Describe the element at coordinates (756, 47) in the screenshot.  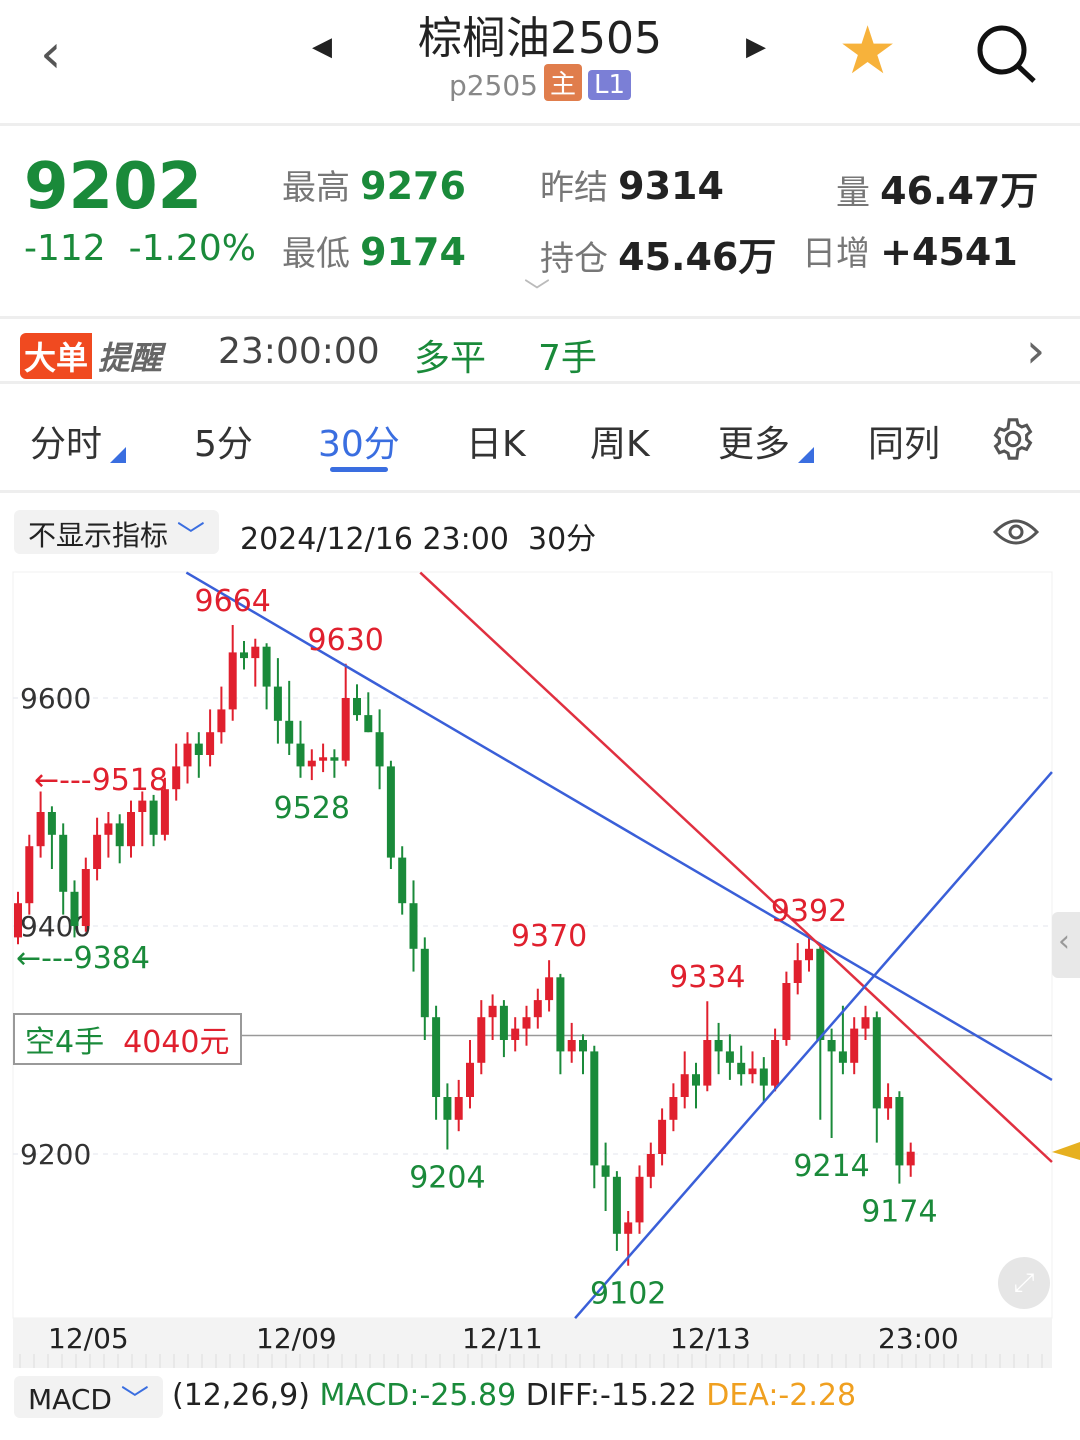
I see `next-contract-icon: ▶` at that location.